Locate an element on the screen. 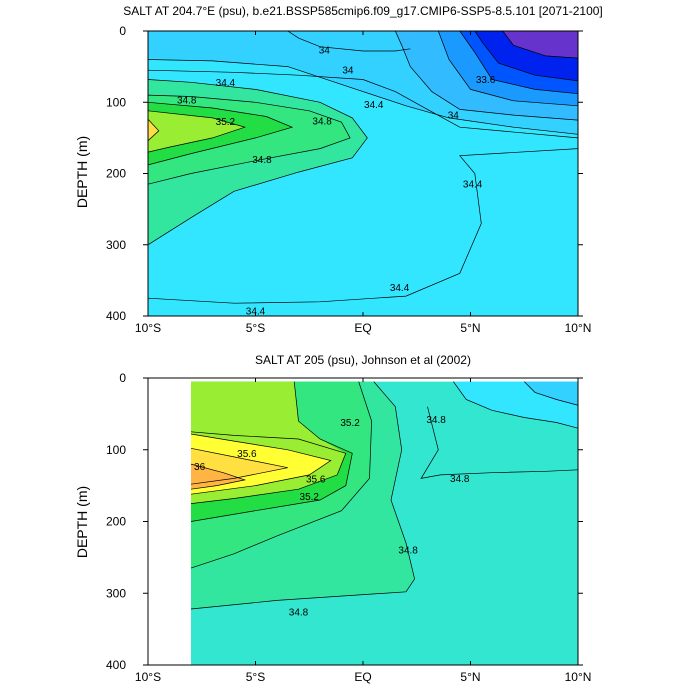 The image size is (700, 700). contour-34-0-right is located at coordinates (486, 76).